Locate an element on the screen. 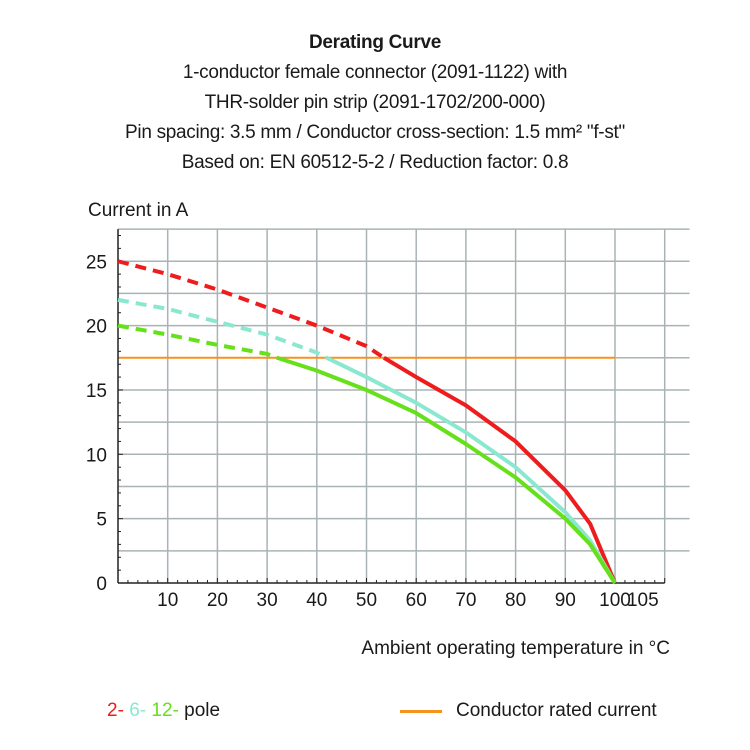  legend-2-pole: 2- is located at coordinates (115, 710).